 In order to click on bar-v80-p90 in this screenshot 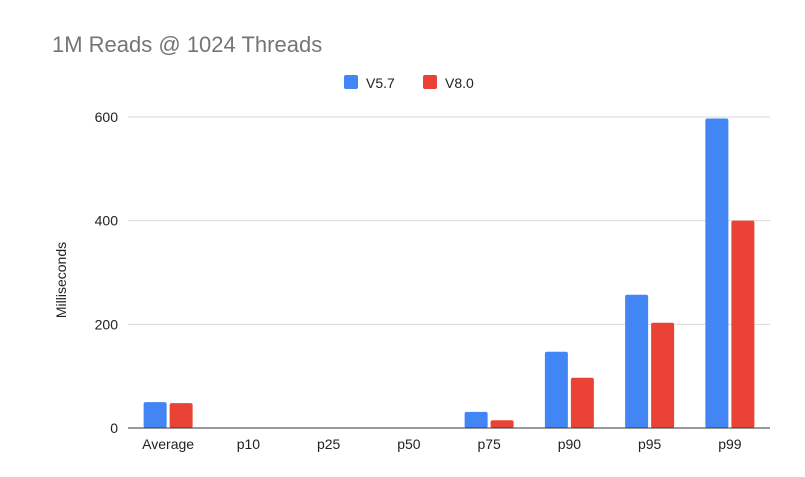, I will do `click(582, 402)`.